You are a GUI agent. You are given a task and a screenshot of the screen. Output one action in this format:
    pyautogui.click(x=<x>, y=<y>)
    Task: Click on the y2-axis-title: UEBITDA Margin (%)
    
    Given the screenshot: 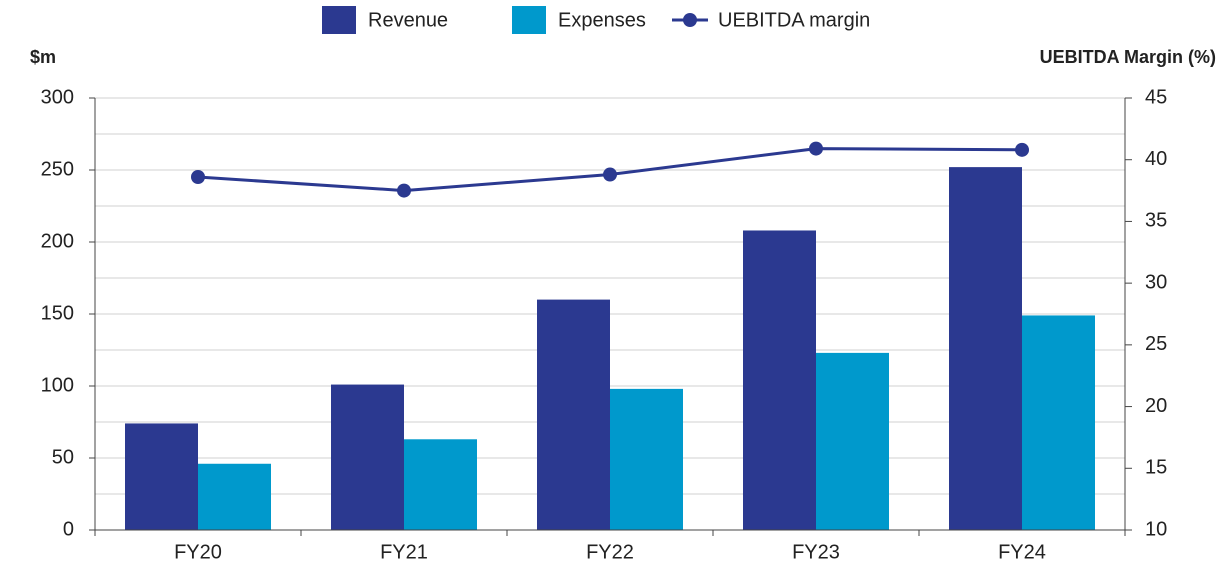 What is the action you would take?
    pyautogui.click(x=1128, y=57)
    